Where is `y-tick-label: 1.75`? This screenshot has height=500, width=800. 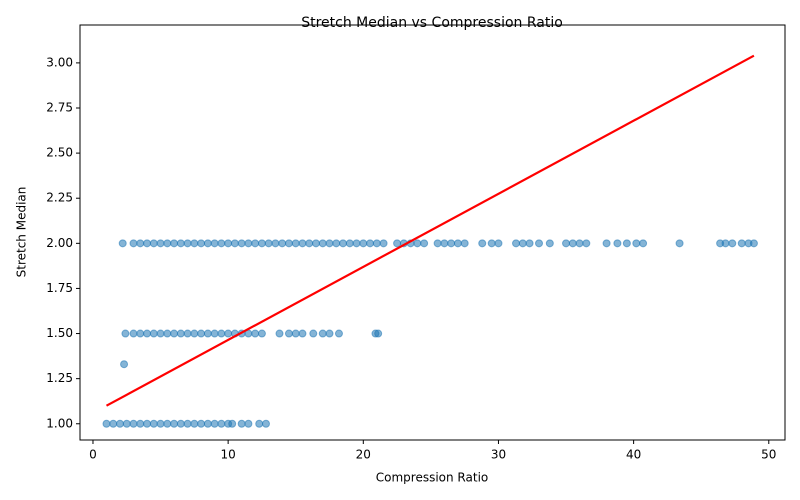 y-tick-label: 1.75 is located at coordinates (59, 288).